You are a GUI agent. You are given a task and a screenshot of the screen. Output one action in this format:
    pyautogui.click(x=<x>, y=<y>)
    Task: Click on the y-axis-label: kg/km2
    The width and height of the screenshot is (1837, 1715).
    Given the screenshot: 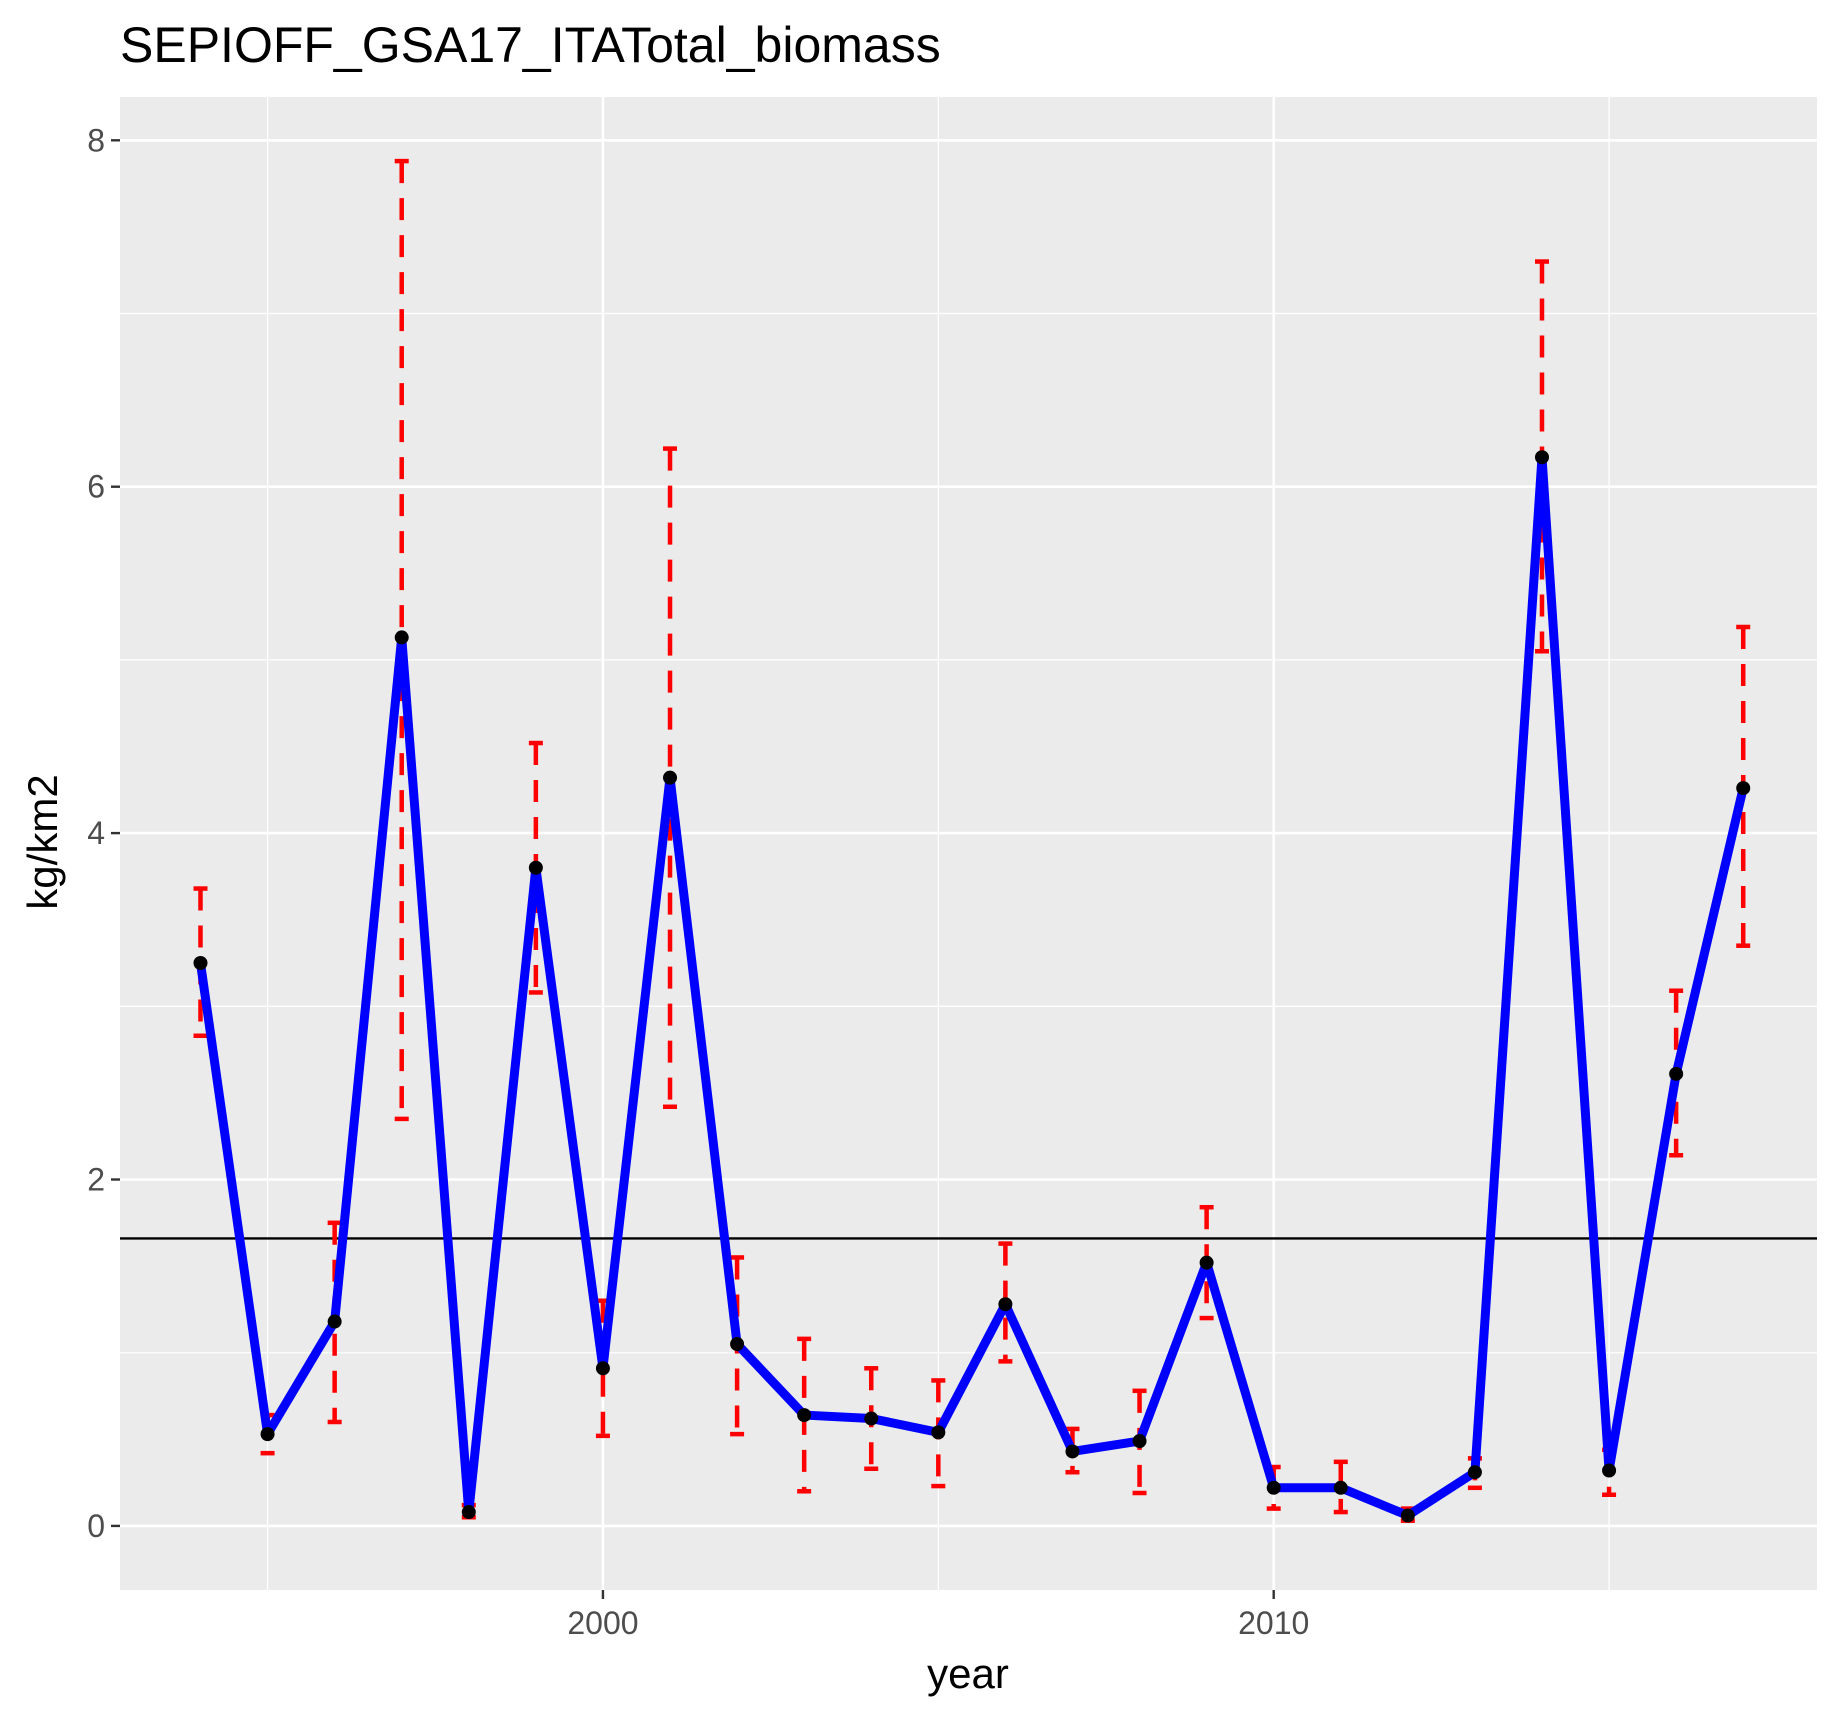 What is the action you would take?
    pyautogui.click(x=42, y=841)
    